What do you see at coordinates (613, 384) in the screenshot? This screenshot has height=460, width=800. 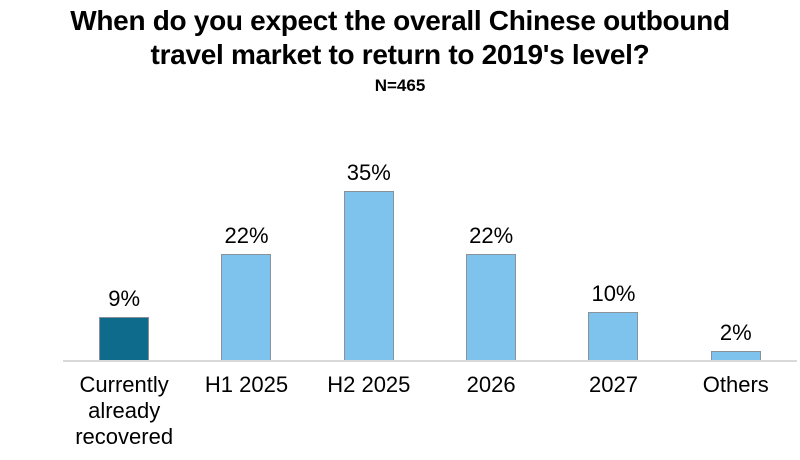 I see `category-label: 2027` at bounding box center [613, 384].